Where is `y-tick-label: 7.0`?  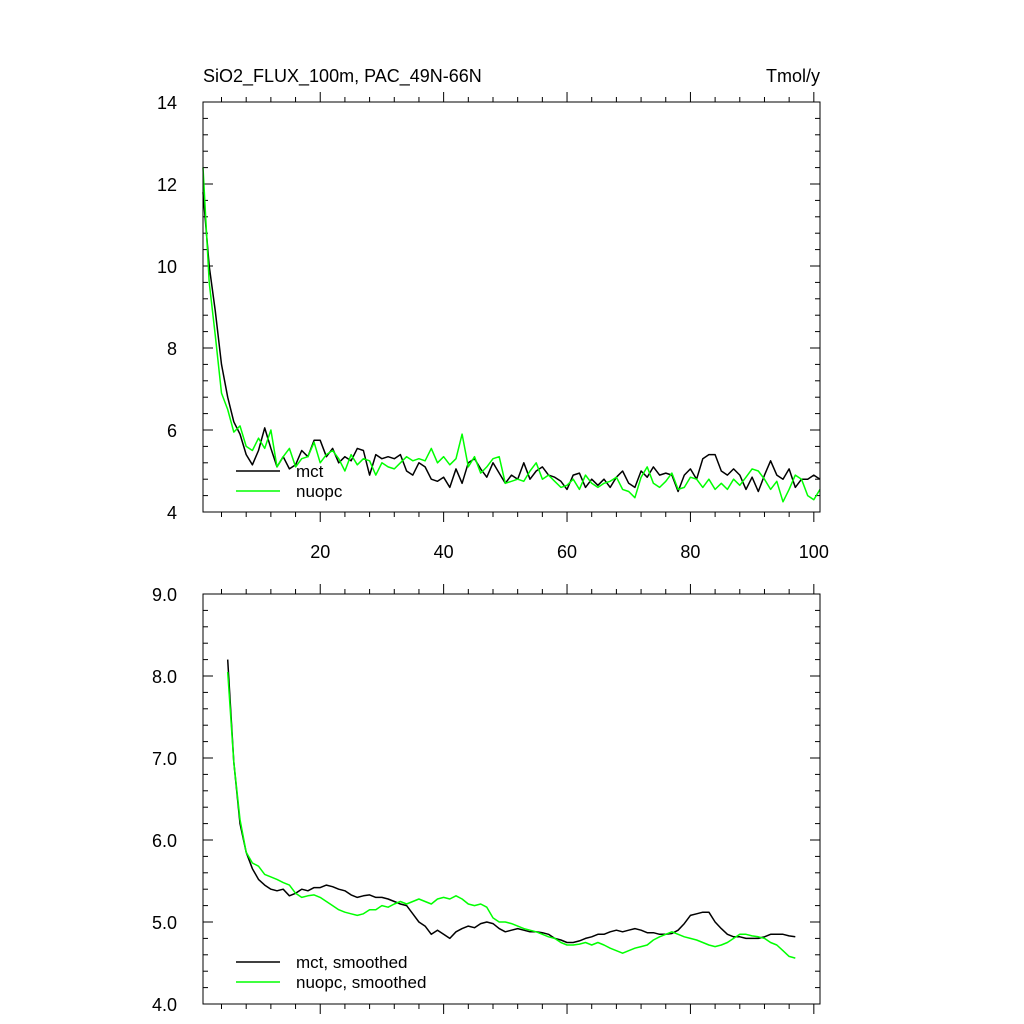
y-tick-label: 7.0 is located at coordinates (164, 759).